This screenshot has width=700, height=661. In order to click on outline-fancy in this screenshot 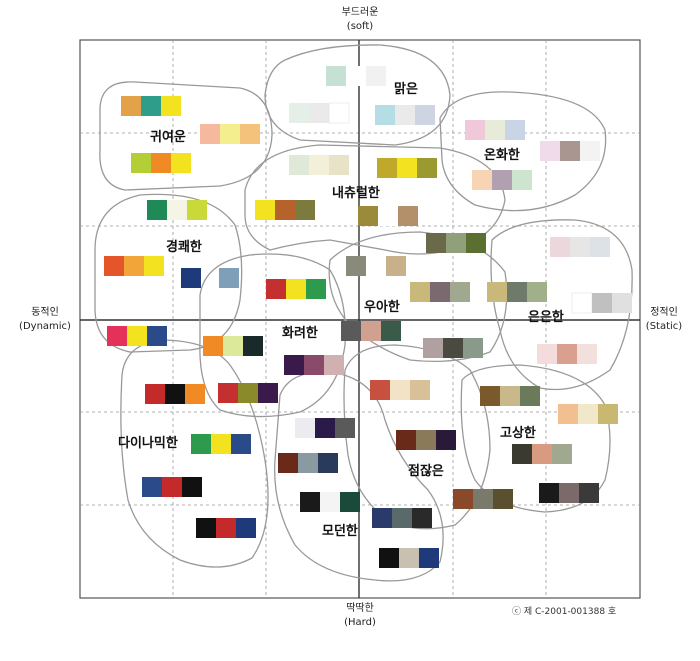, I will do `click(273, 335)`.